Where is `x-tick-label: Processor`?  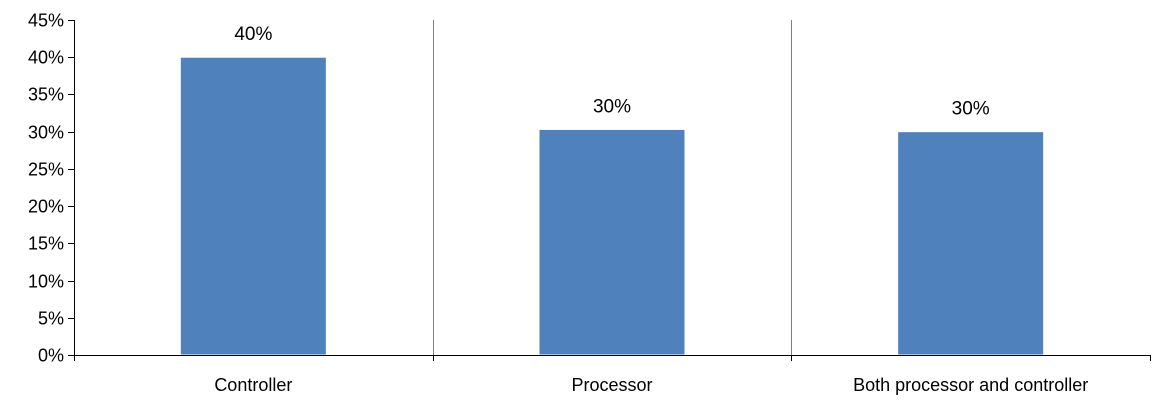
x-tick-label: Processor is located at coordinates (611, 385).